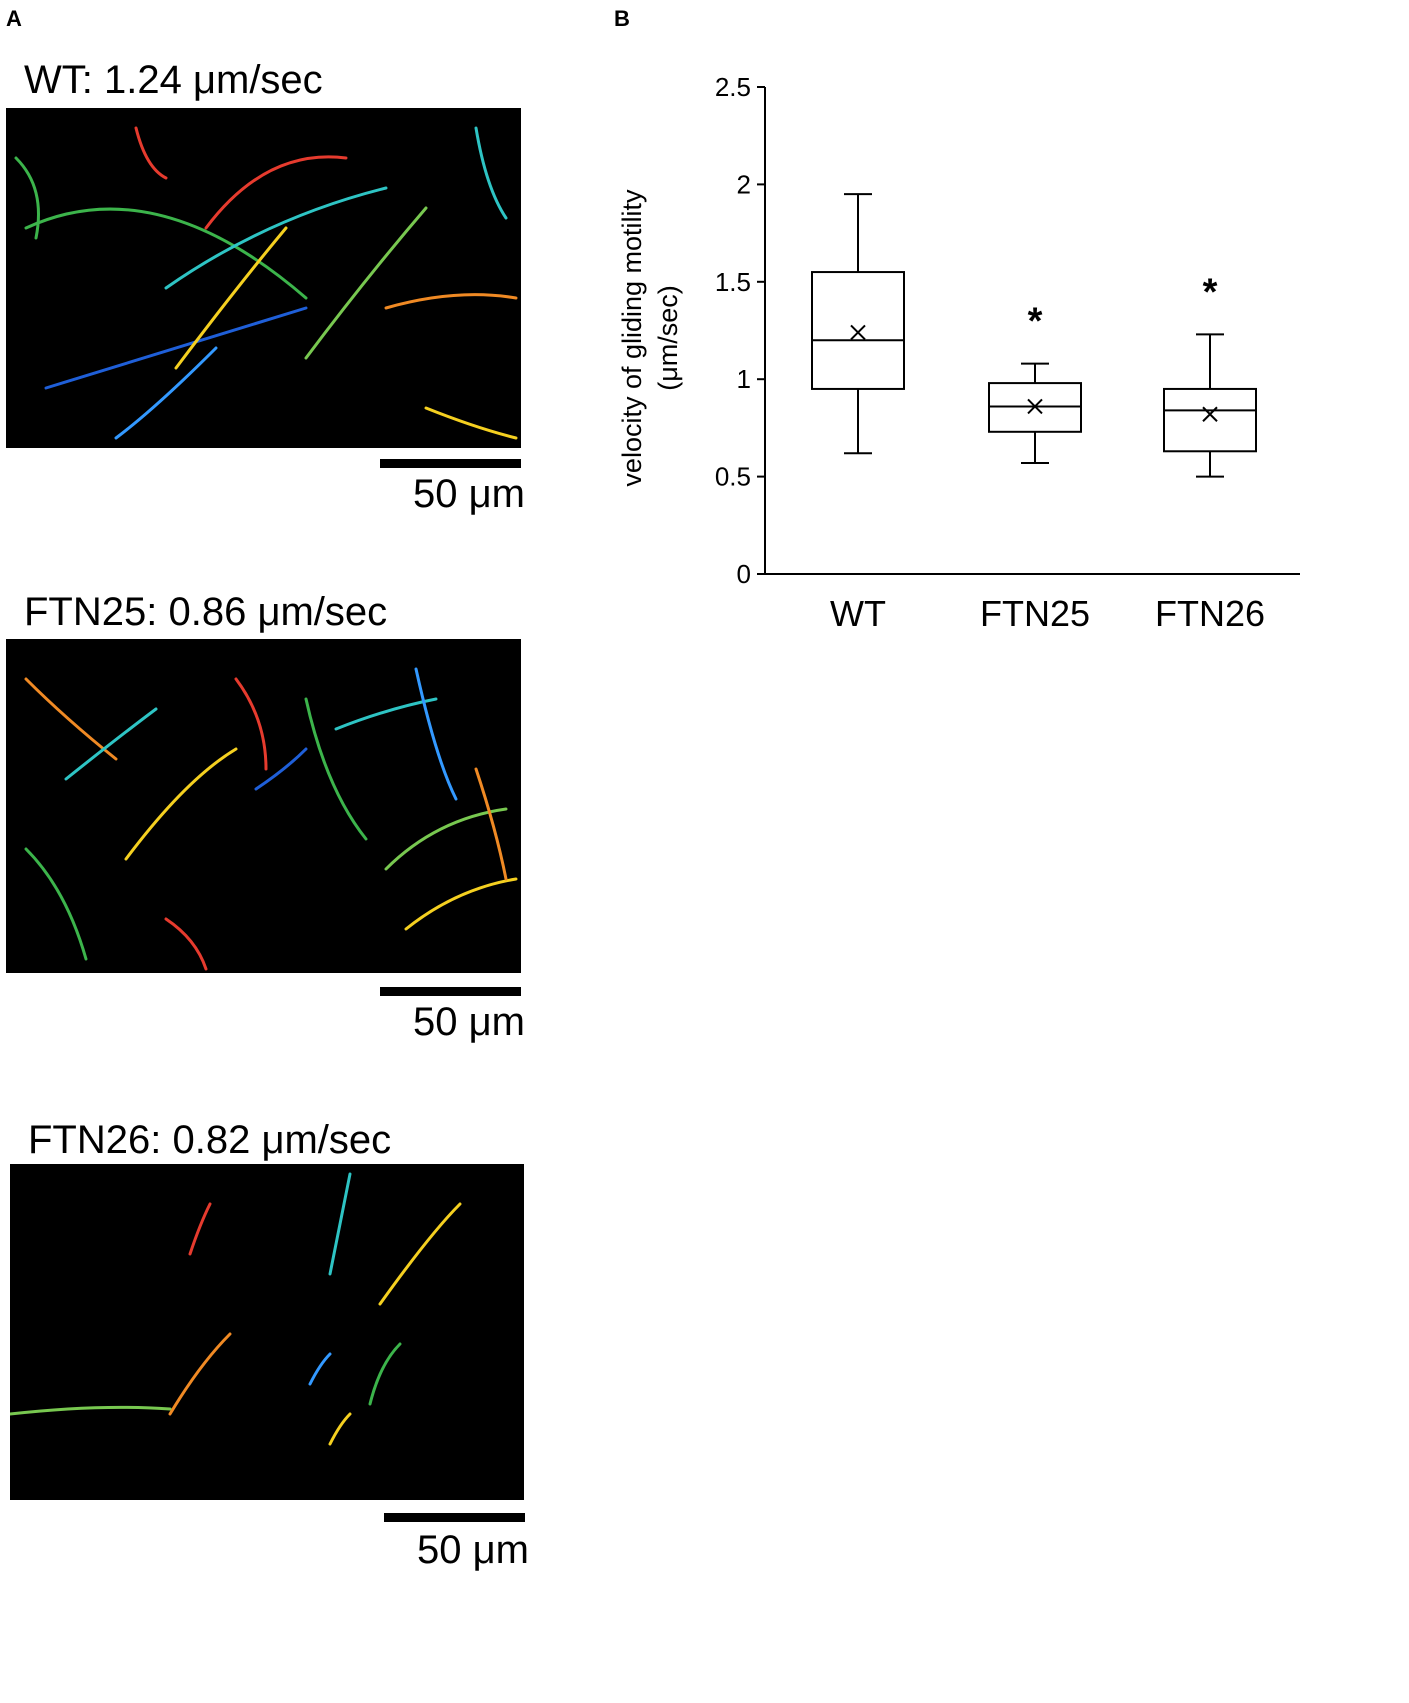 This screenshot has width=1409, height=1703. Describe the element at coordinates (1035, 613) in the screenshot. I see `x-tick-label: FTN25` at that location.